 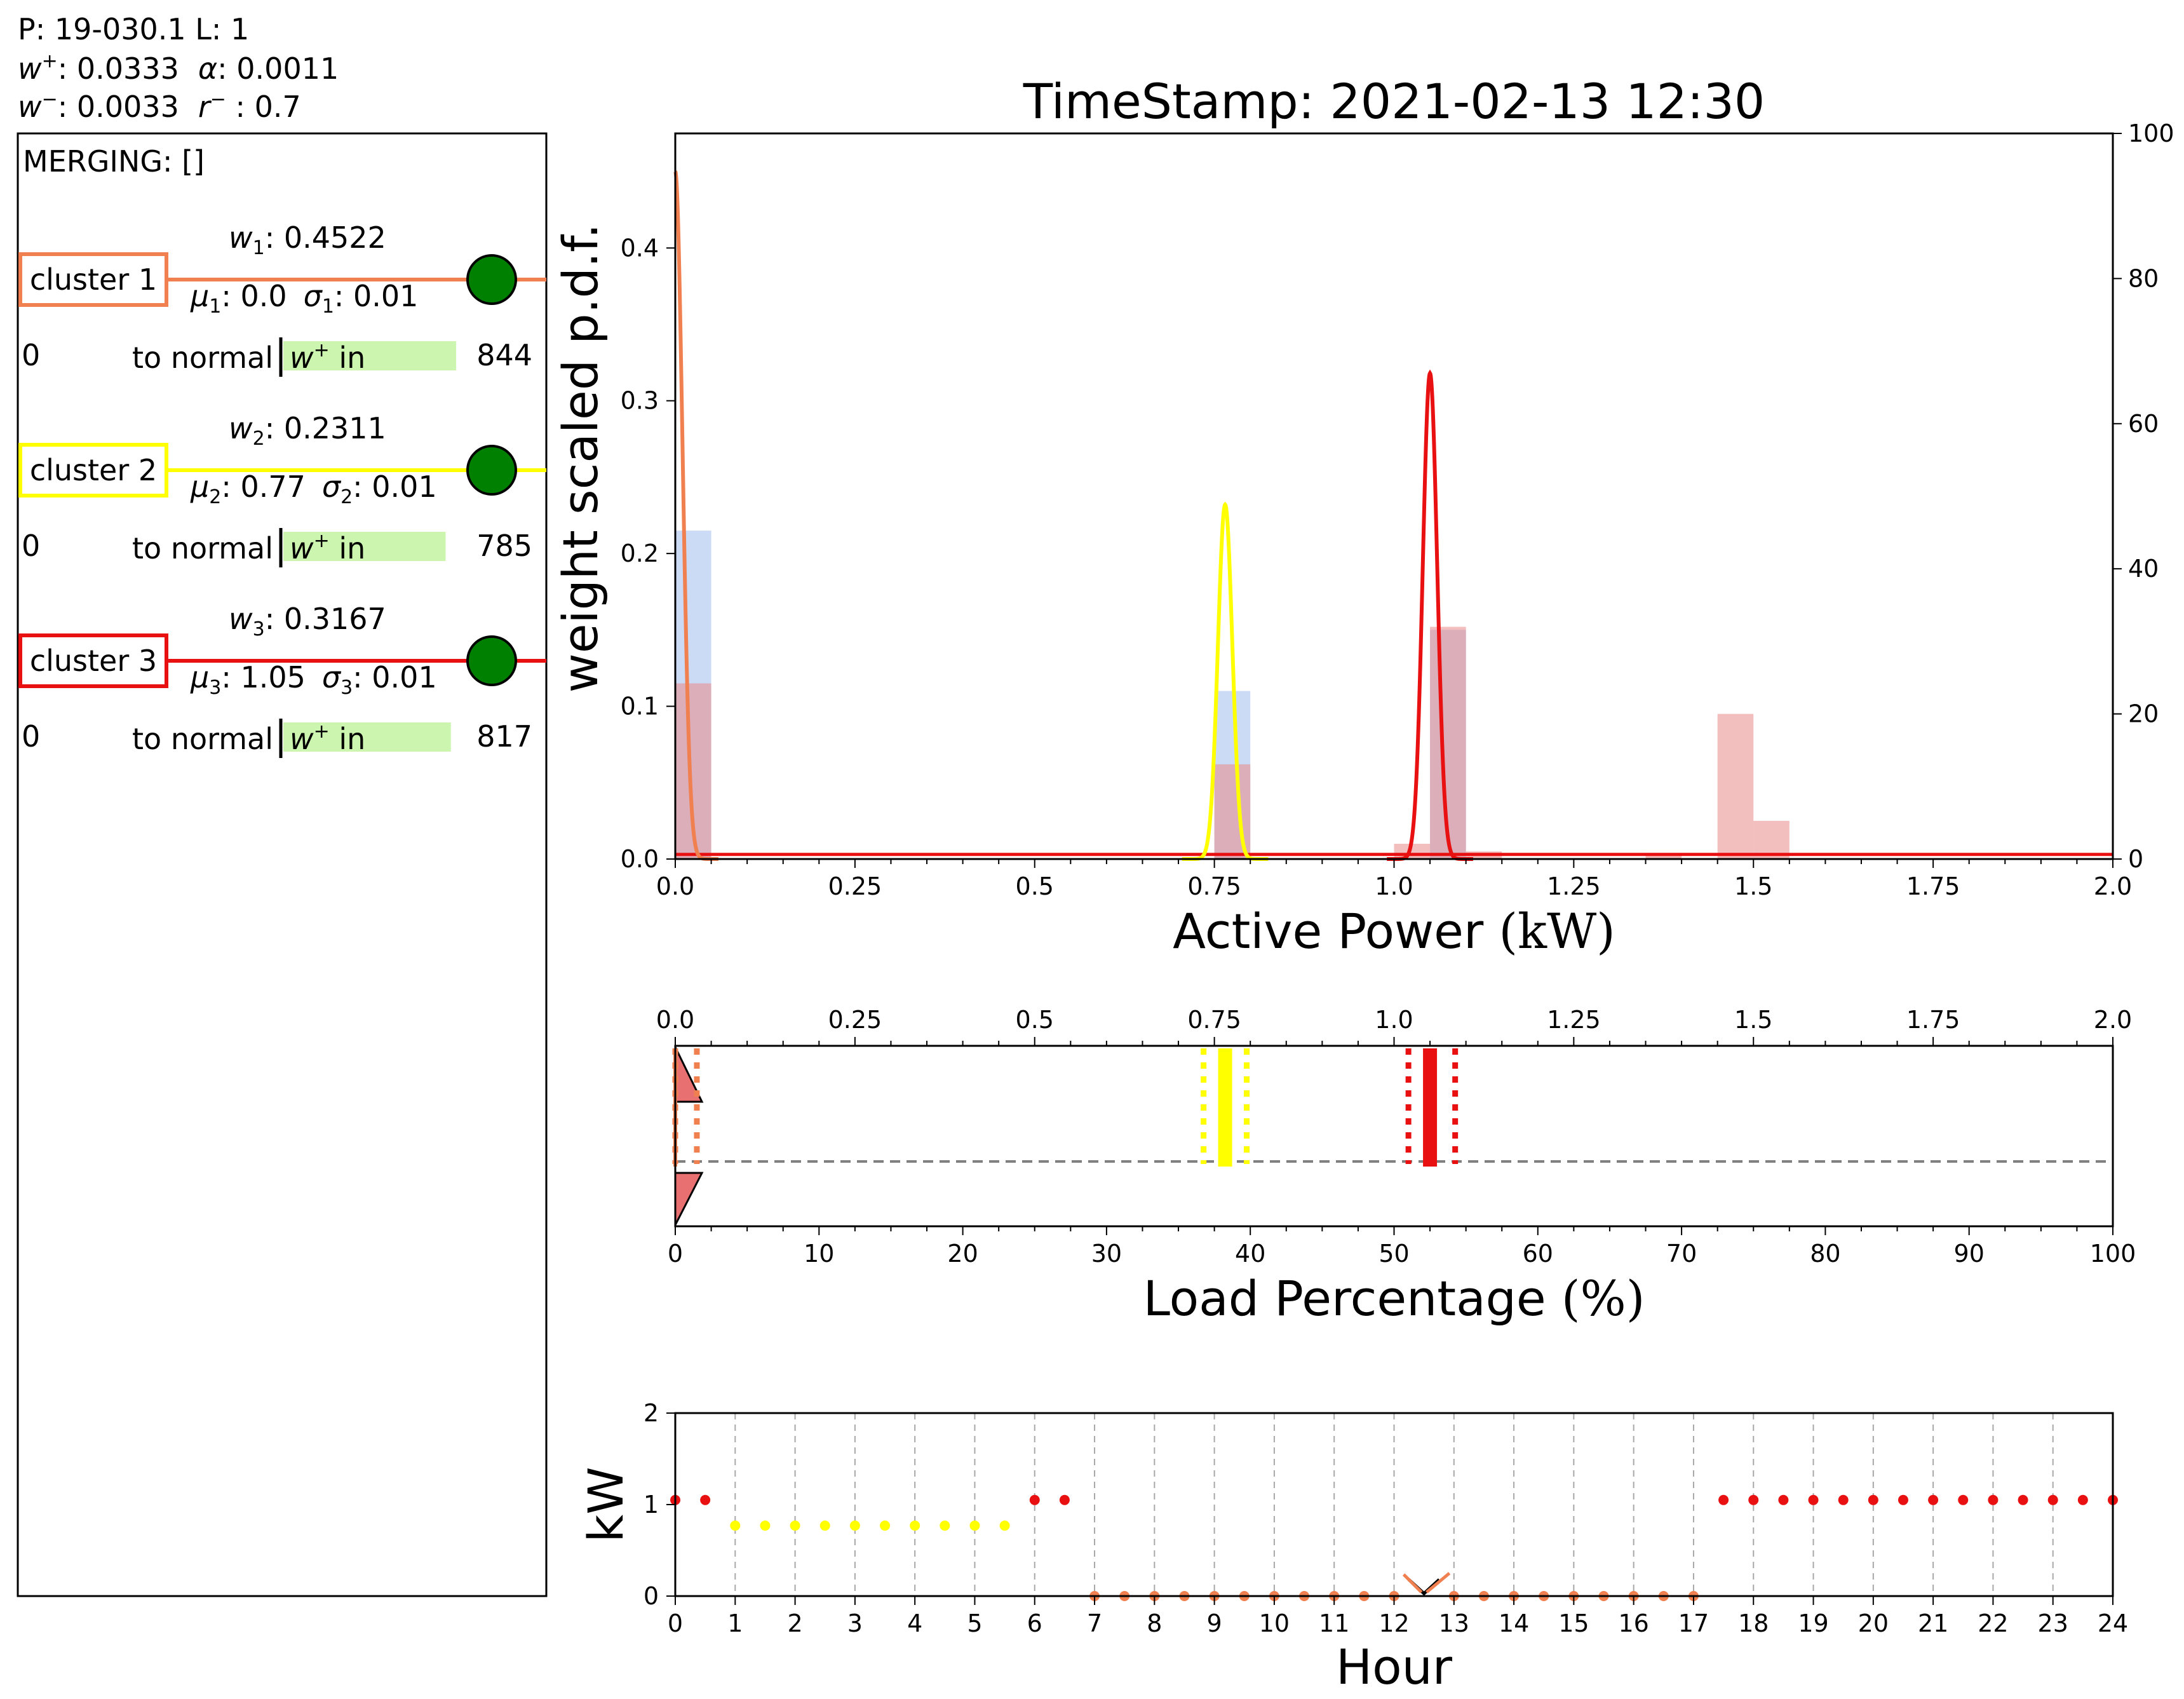 I want to click on x-tick-label: 1.5, so click(x=1753, y=886).